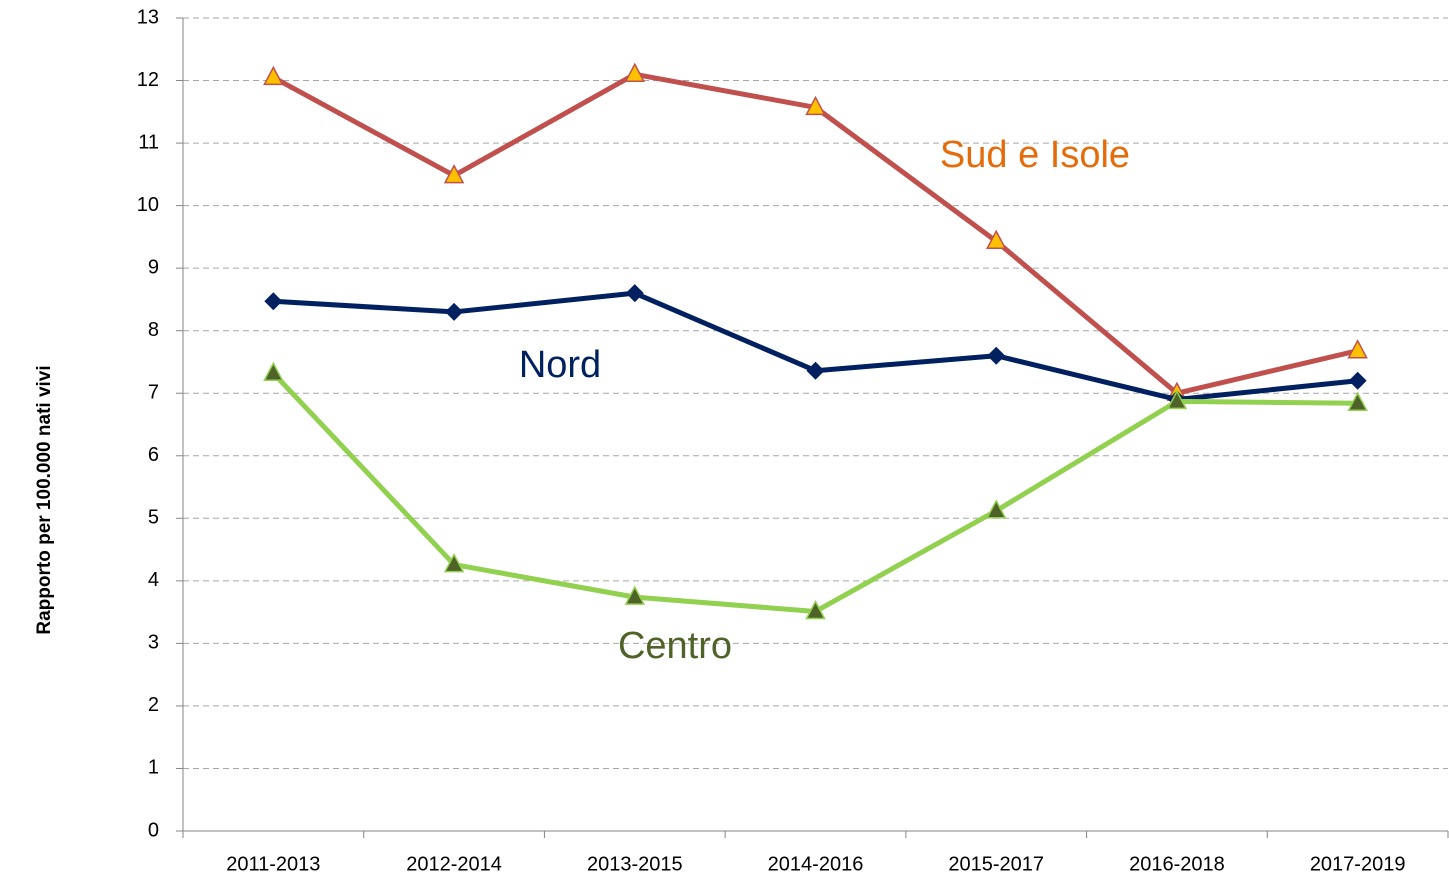 The height and width of the screenshot is (880, 1449). I want to click on x-tick-label: 2014-2016, so click(816, 864).